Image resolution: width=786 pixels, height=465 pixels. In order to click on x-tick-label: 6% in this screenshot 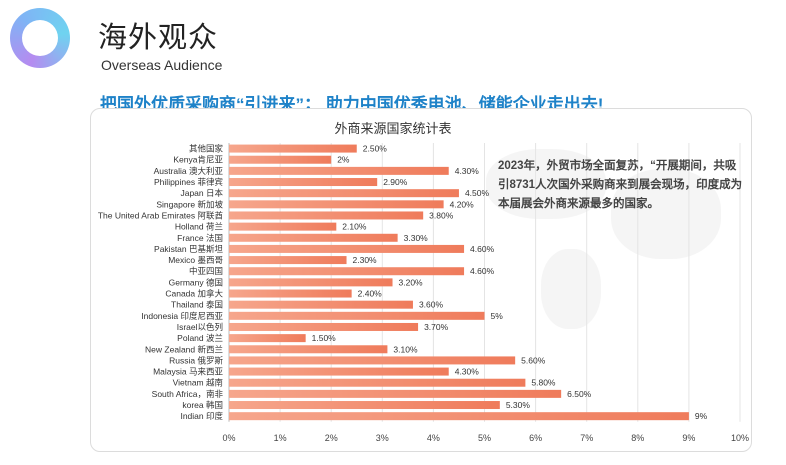, I will do `click(535, 438)`.